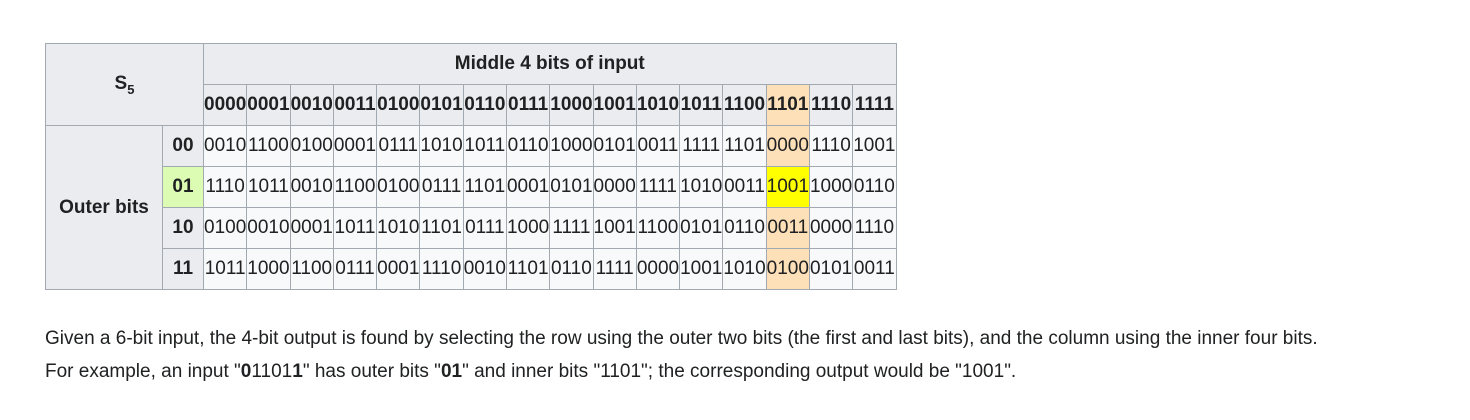 The width and height of the screenshot is (1470, 420). I want to click on sbox-title-cell: S5, so click(124, 84).